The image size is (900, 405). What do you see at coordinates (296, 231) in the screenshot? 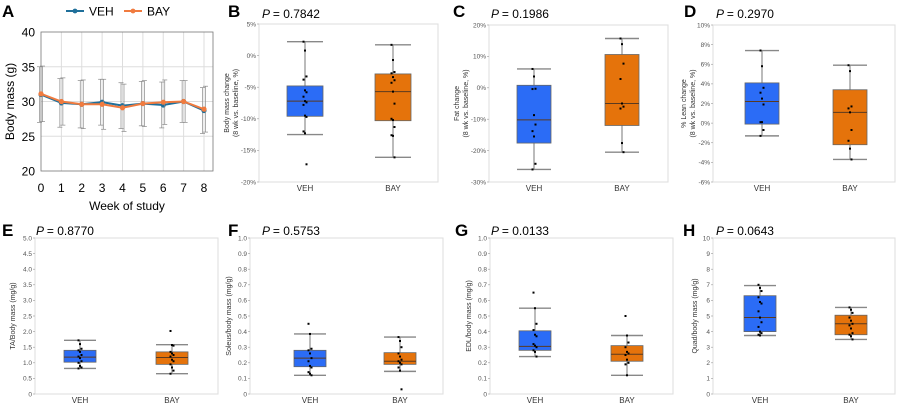
I see `p-value-number: = 0.5753` at bounding box center [296, 231].